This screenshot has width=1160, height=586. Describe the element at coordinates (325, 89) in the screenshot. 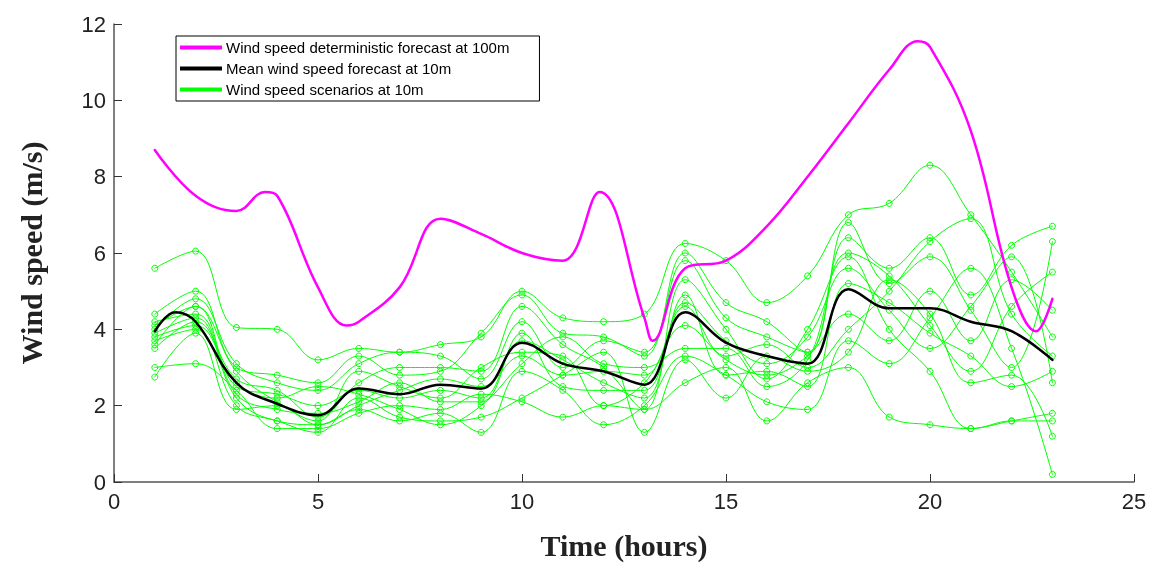

I see `legend-label: Wind speed scenarios at 10m` at that location.